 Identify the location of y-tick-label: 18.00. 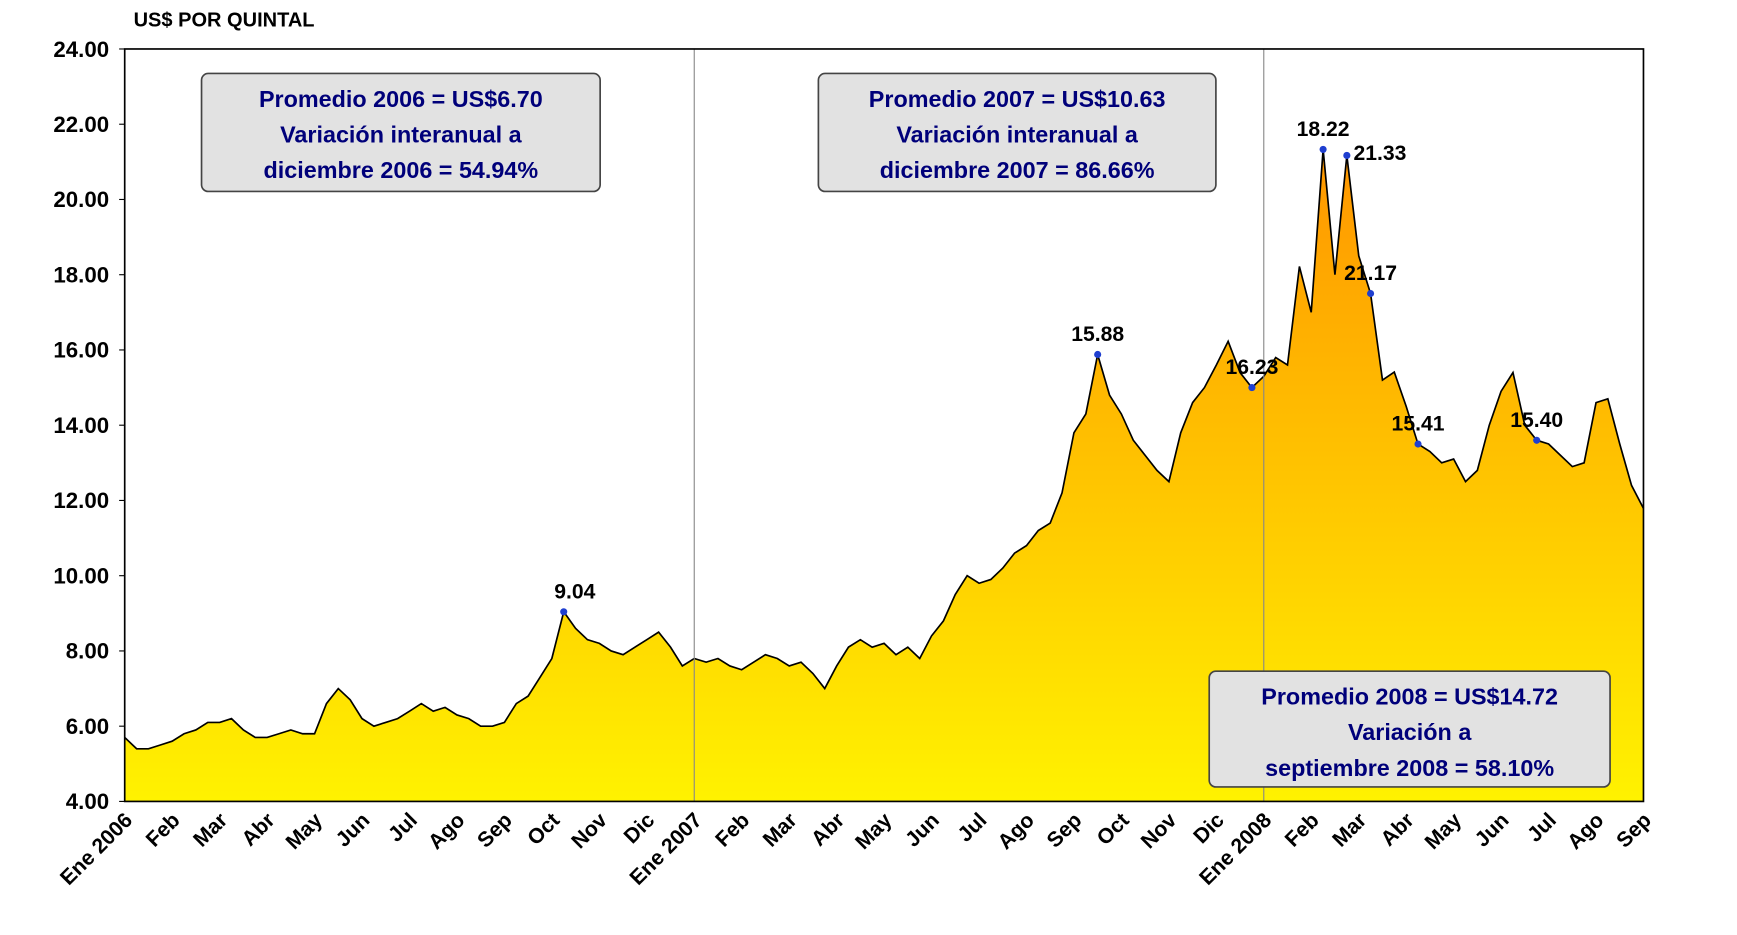
(81, 275).